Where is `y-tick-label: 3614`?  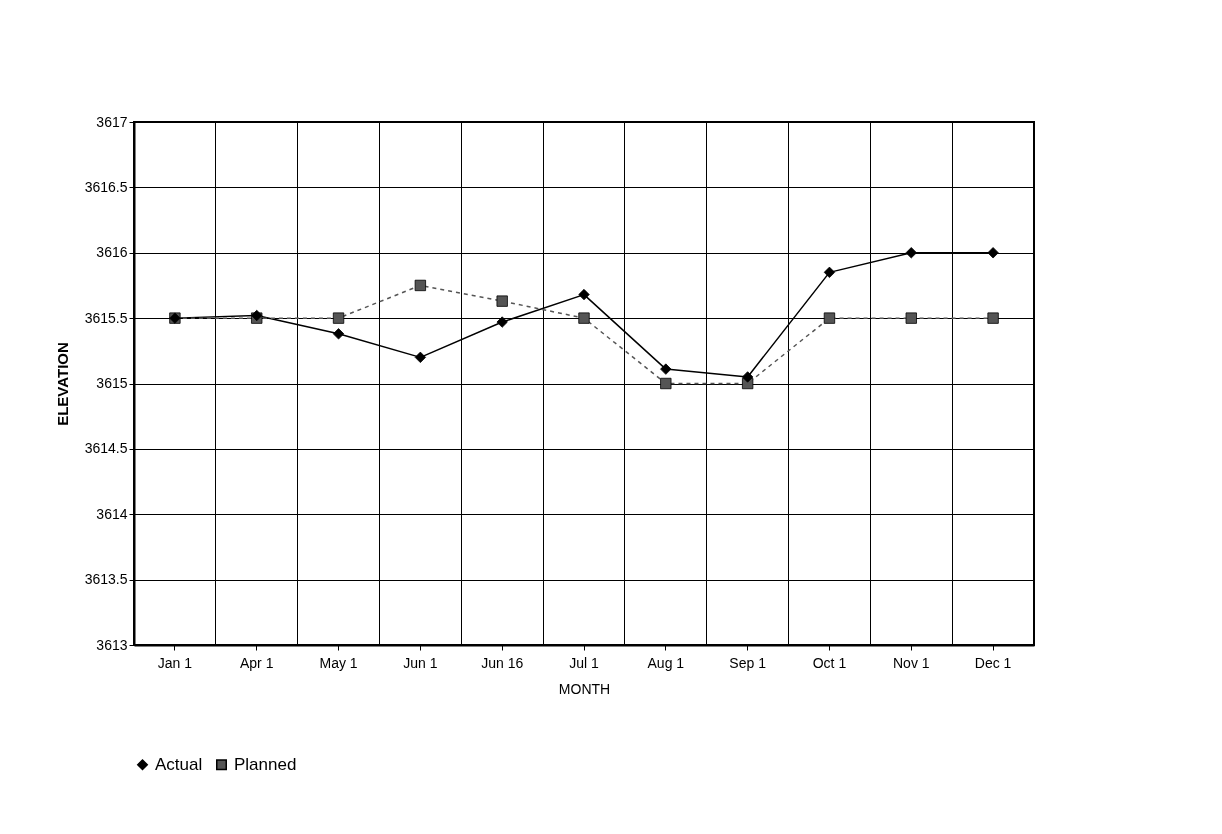
y-tick-label: 3614 is located at coordinates (112, 513).